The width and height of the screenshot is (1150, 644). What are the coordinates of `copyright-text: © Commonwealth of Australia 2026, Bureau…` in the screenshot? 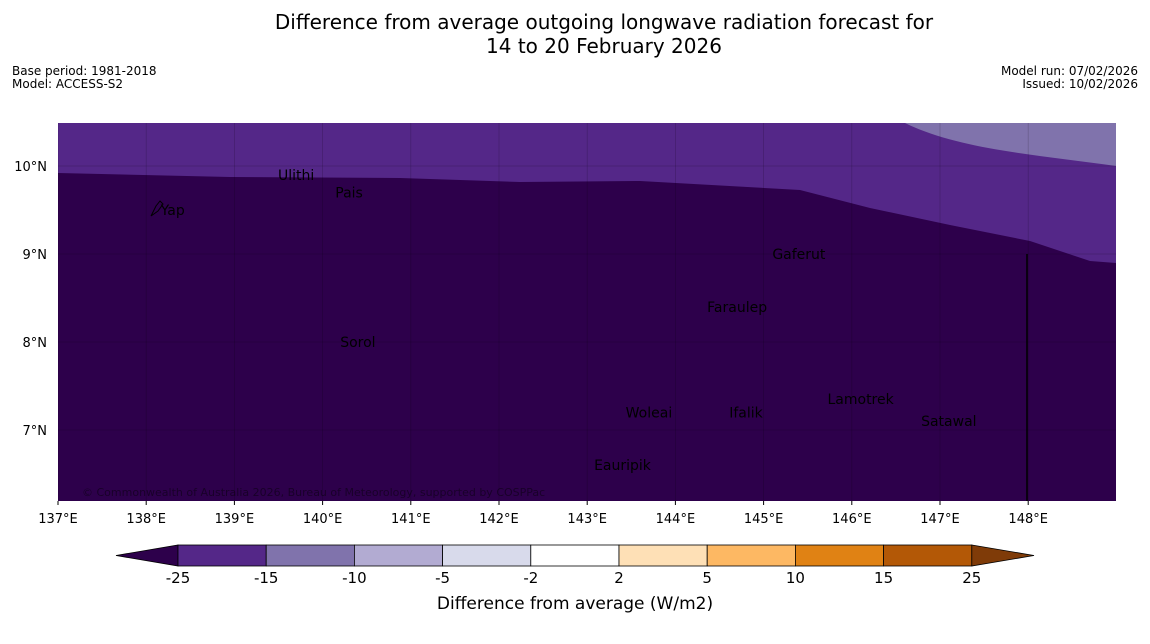 It's located at (313, 492).